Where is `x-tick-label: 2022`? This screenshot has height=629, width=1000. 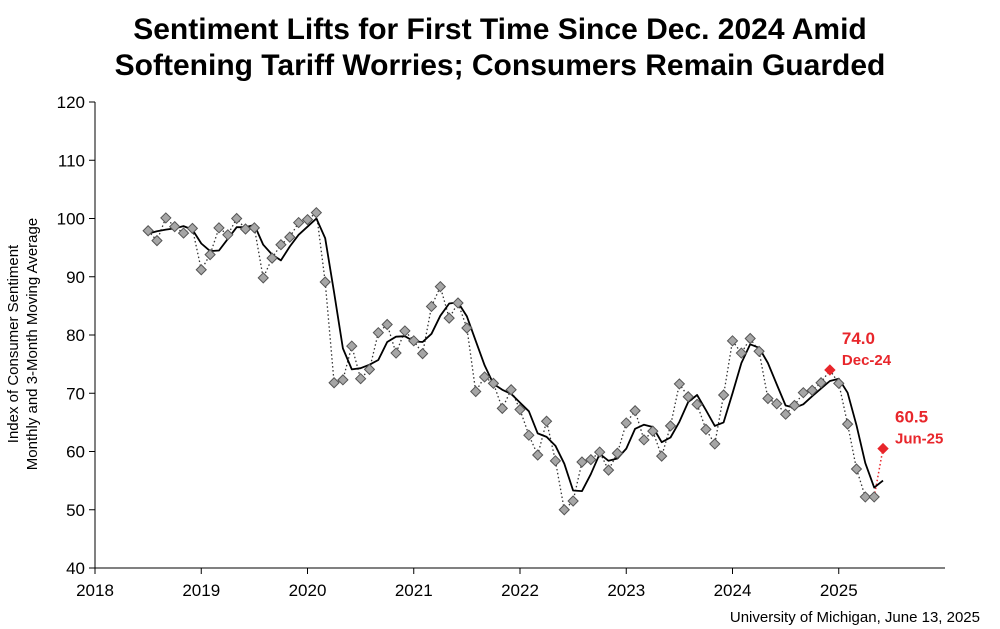
x-tick-label: 2022 is located at coordinates (520, 590).